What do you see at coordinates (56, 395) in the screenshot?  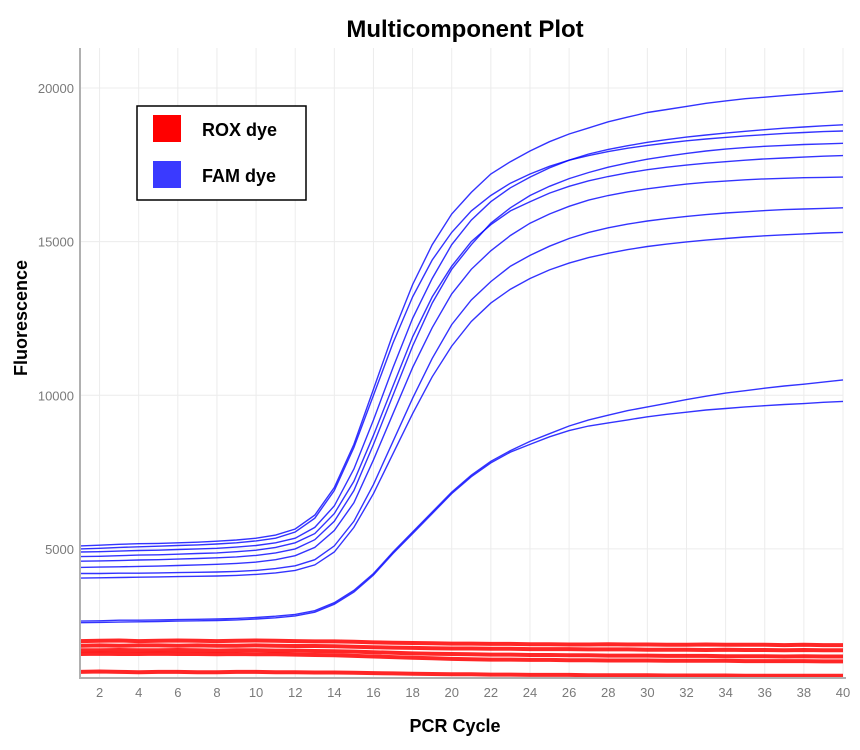 I see `y-tick-label: 10000` at bounding box center [56, 395].